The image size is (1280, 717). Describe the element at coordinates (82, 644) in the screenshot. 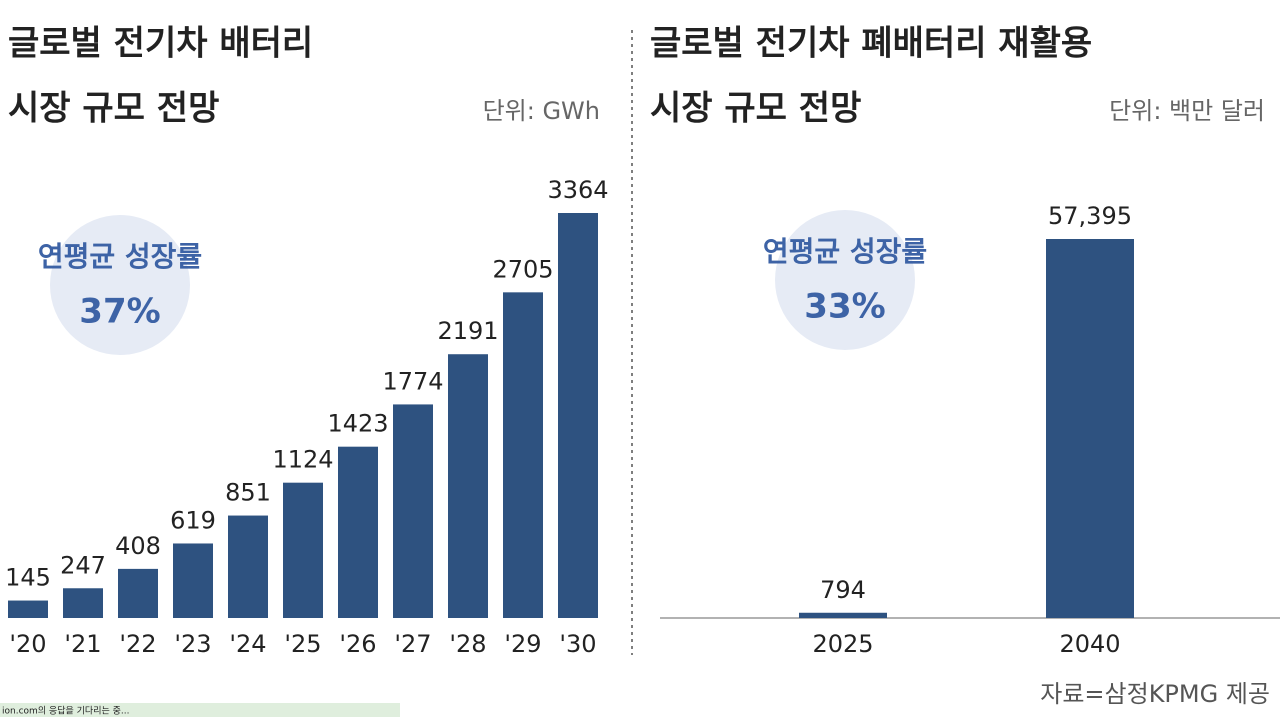

I see `x-tick-label: '21` at that location.